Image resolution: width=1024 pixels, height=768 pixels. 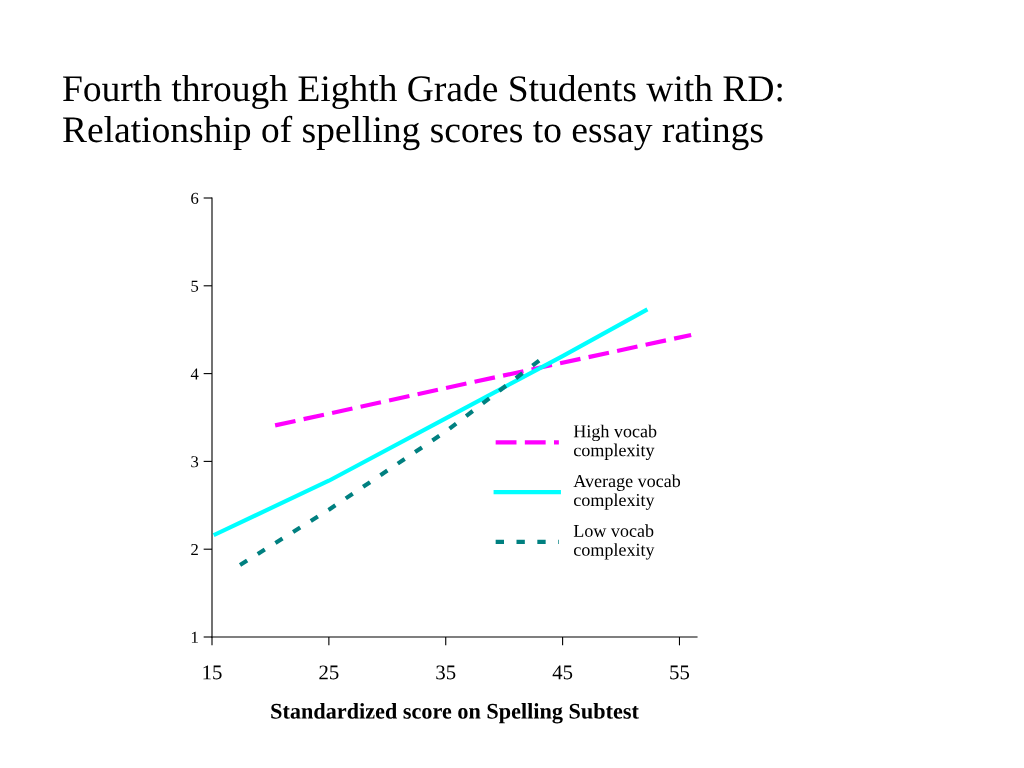 What do you see at coordinates (680, 672) in the screenshot?
I see `x-tick-label: 55` at bounding box center [680, 672].